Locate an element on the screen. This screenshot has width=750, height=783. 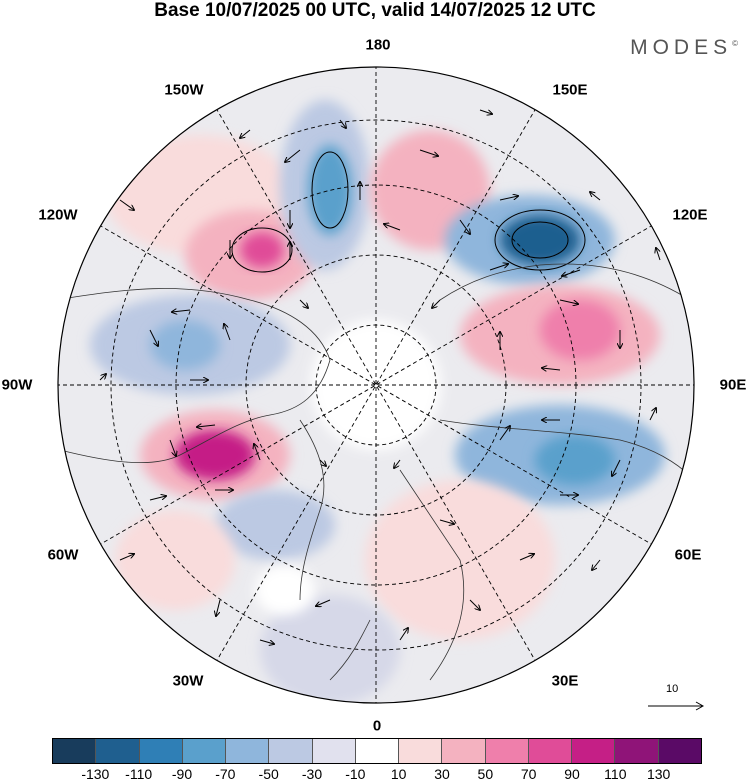
lon-label-30w: 30W is located at coordinates (188, 681).